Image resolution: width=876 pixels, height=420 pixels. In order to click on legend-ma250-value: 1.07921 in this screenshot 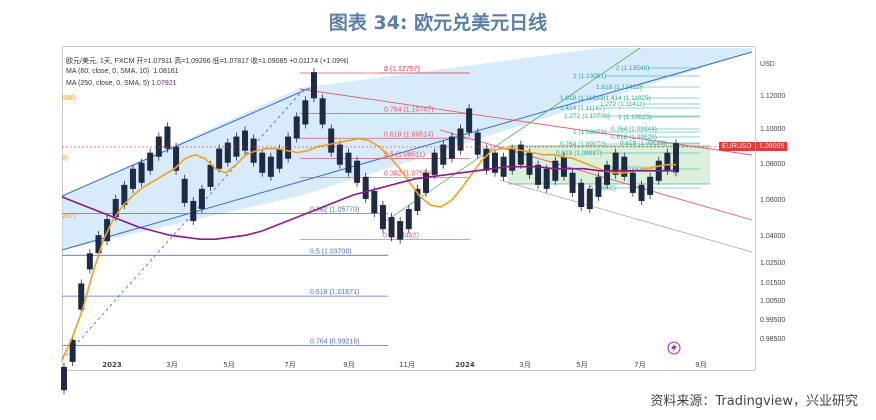, I will do `click(164, 83)`.